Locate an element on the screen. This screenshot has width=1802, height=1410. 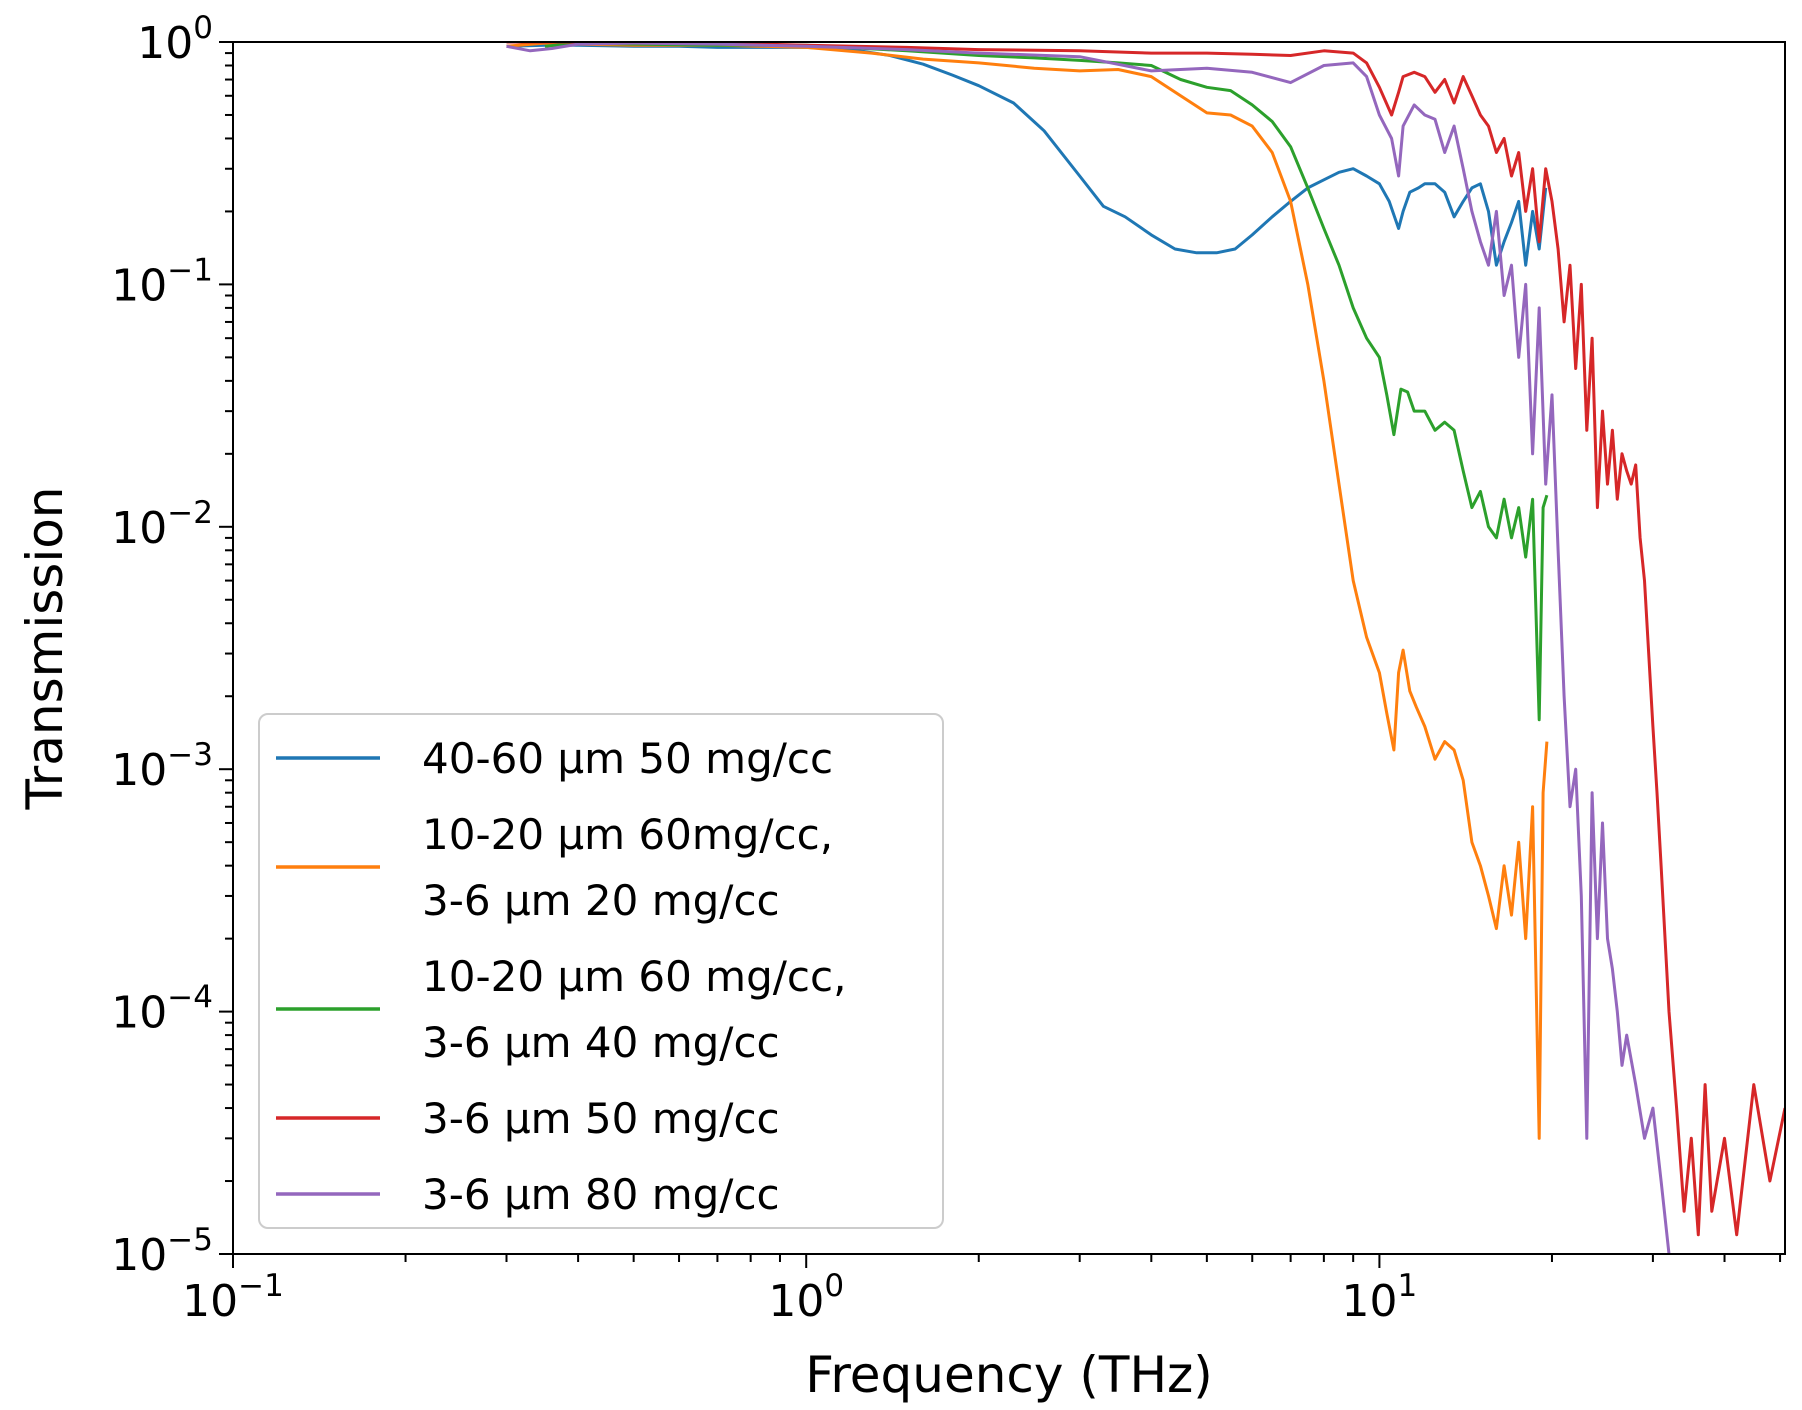
y-tick-label: 10⁻⁵ is located at coordinates (162, 1251).